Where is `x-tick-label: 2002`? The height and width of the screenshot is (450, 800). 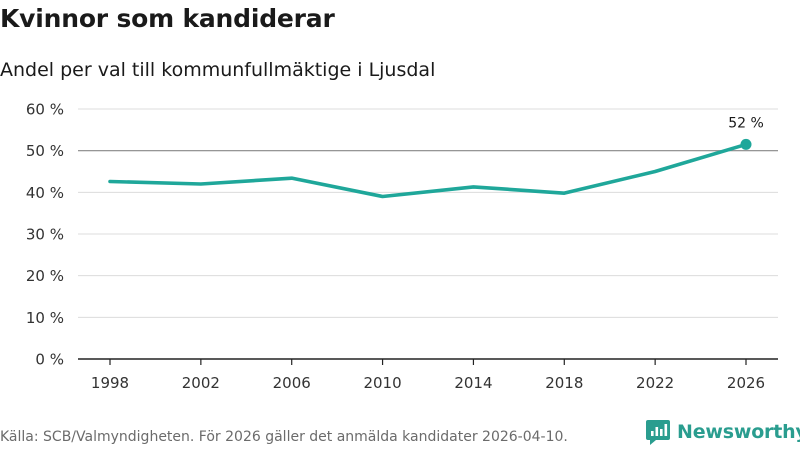
x-tick-label: 2002 is located at coordinates (201, 383).